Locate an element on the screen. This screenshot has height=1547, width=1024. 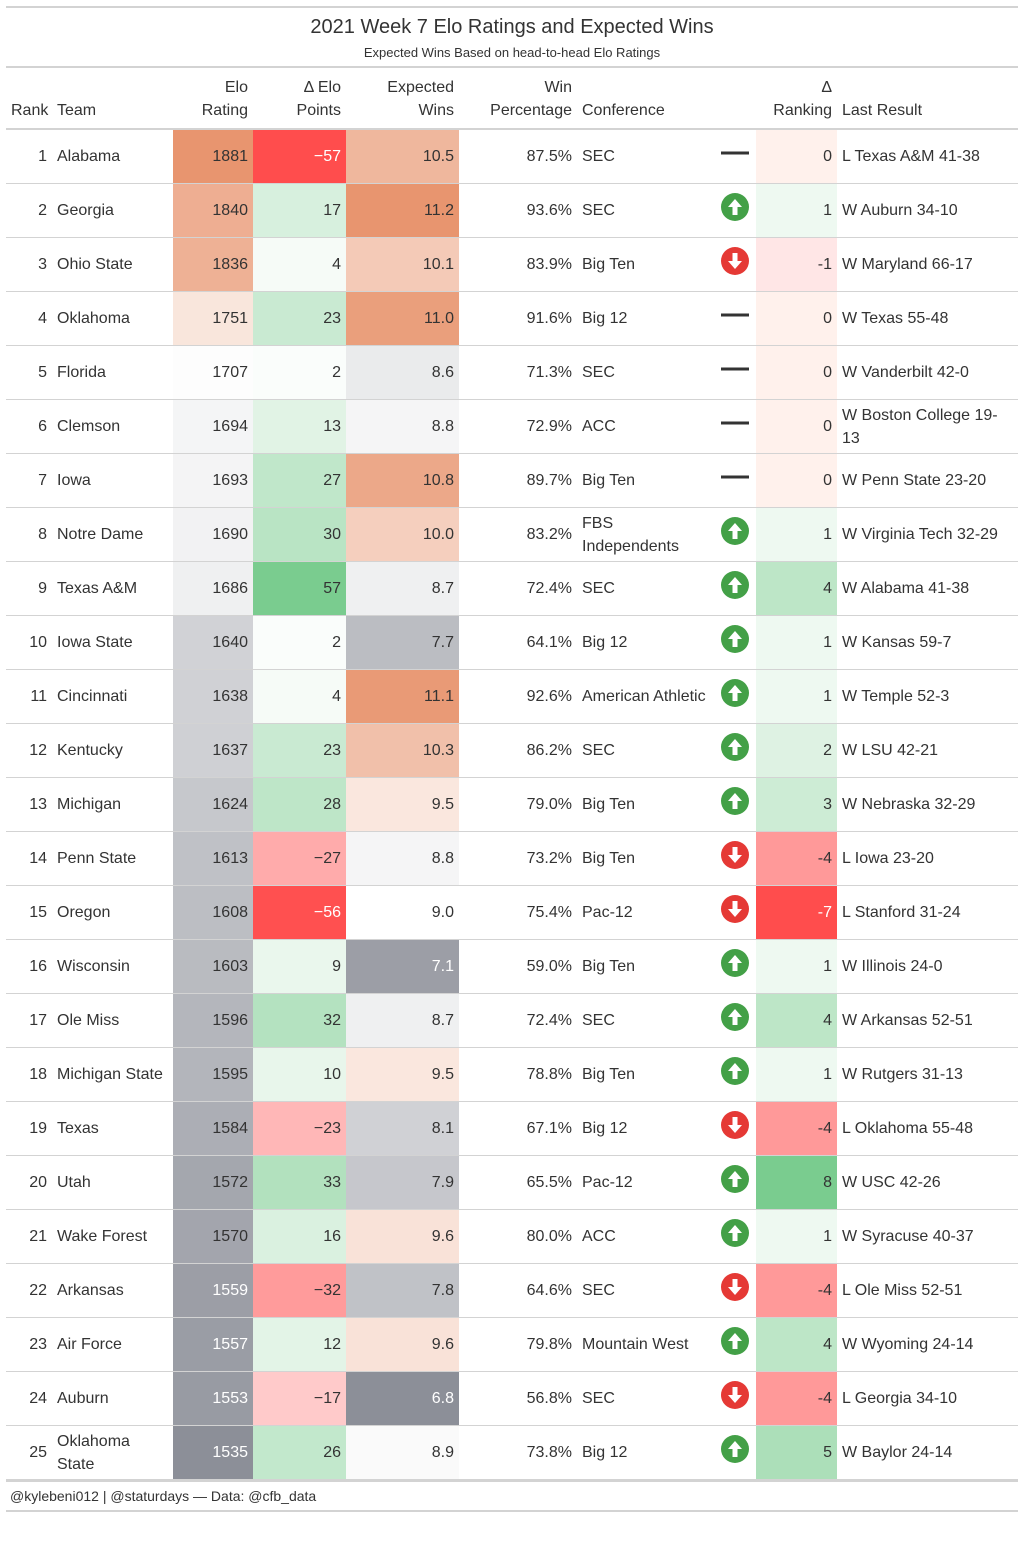
header-label: Rank is located at coordinates (30, 110).